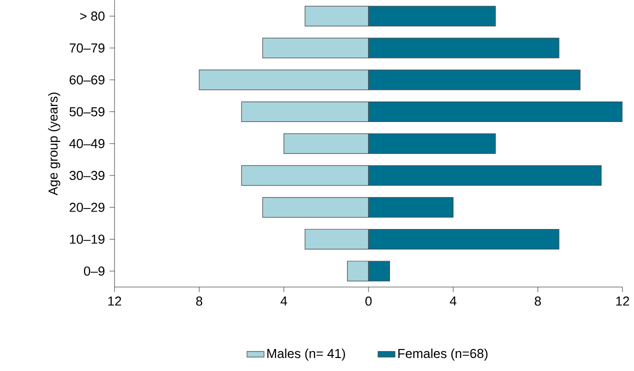  I want to click on x-tick-label: 0, so click(368, 301).